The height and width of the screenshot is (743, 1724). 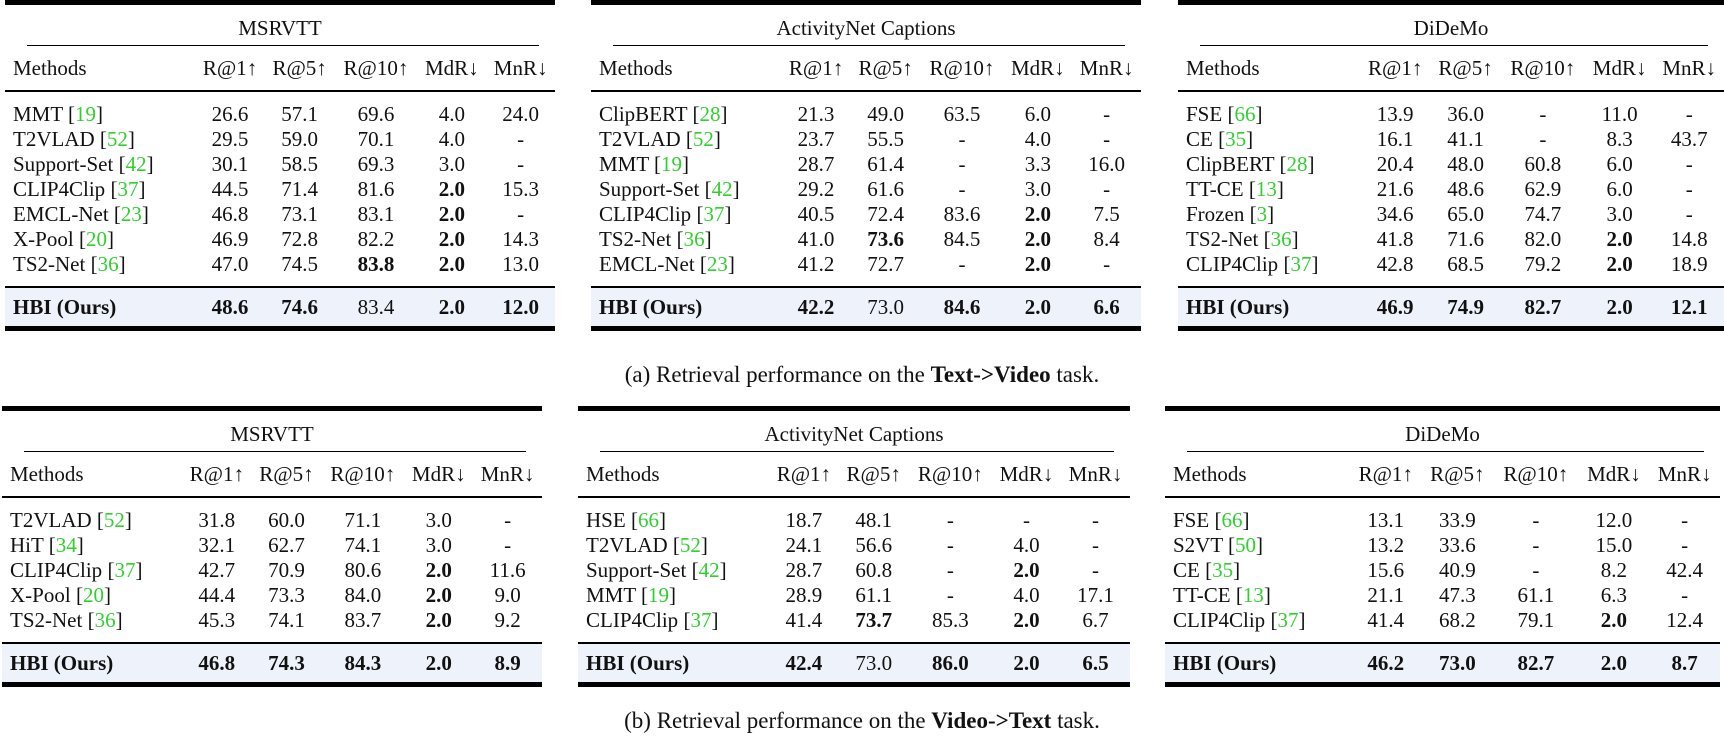 I want to click on value-cell: 82.7, so click(x=1543, y=307).